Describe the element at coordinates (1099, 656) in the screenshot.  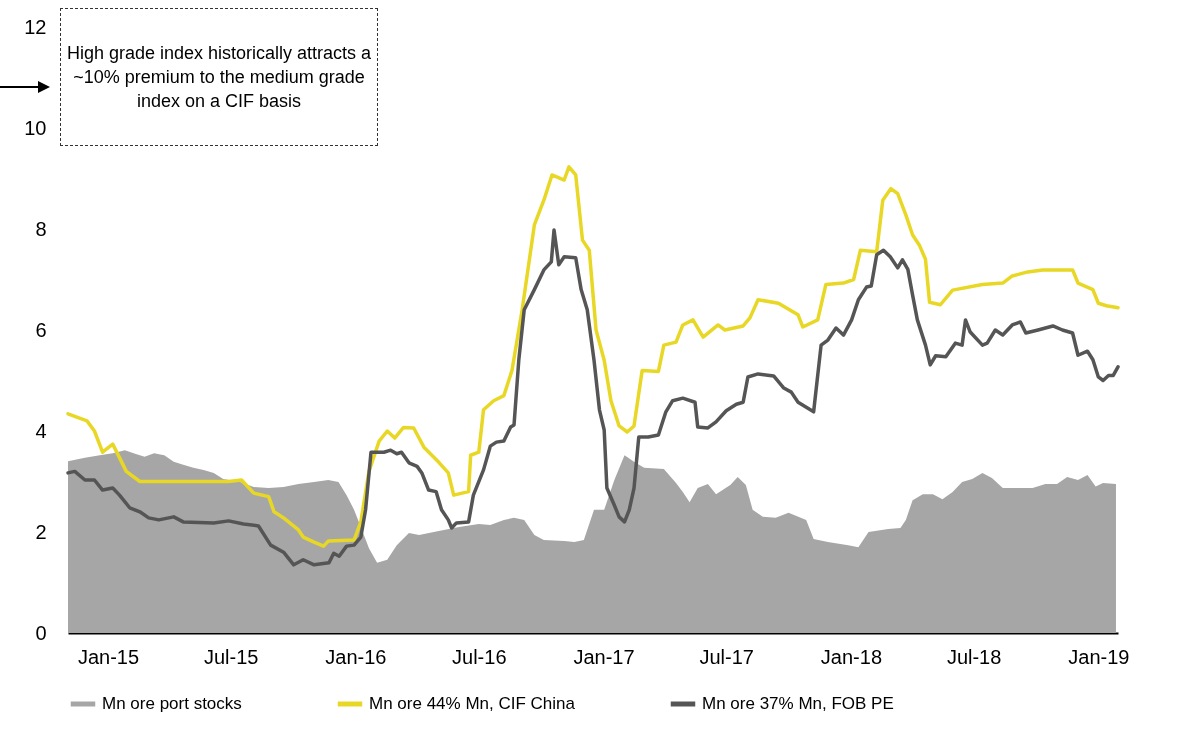
I see `x-tick-label: Jan-19` at that location.